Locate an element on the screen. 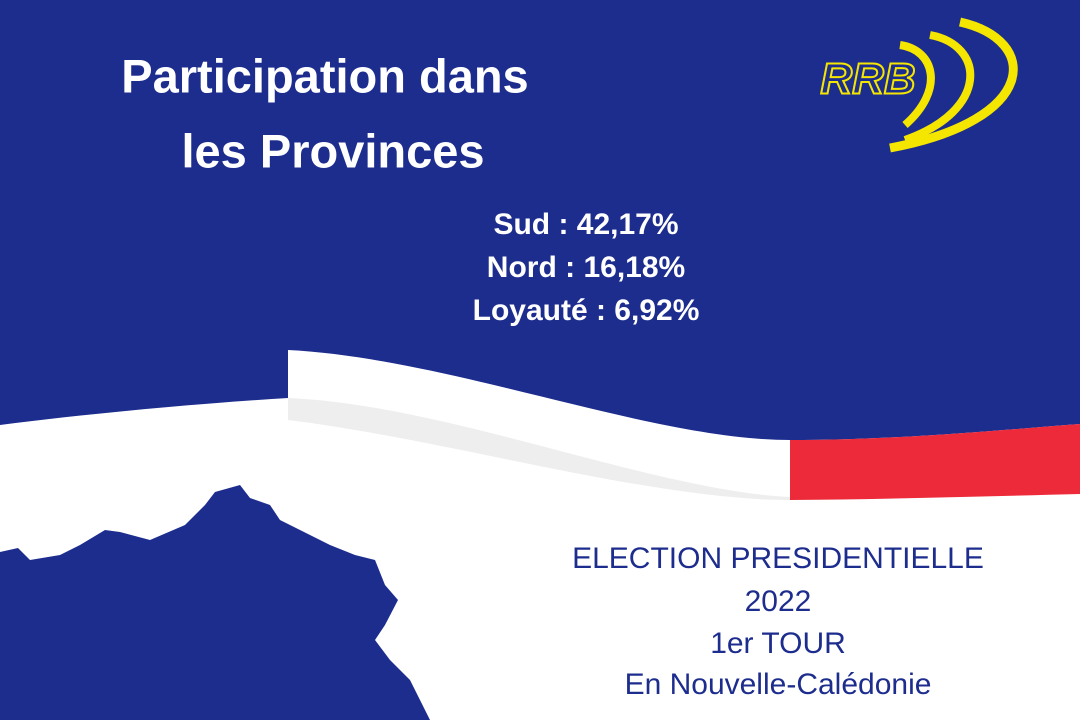  red-band is located at coordinates (935, 462).